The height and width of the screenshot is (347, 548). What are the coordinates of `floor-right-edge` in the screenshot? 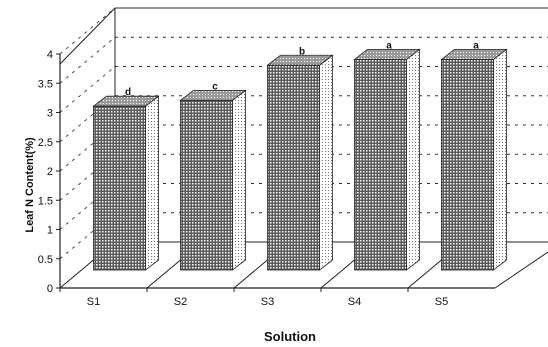 It's located at (521, 270).